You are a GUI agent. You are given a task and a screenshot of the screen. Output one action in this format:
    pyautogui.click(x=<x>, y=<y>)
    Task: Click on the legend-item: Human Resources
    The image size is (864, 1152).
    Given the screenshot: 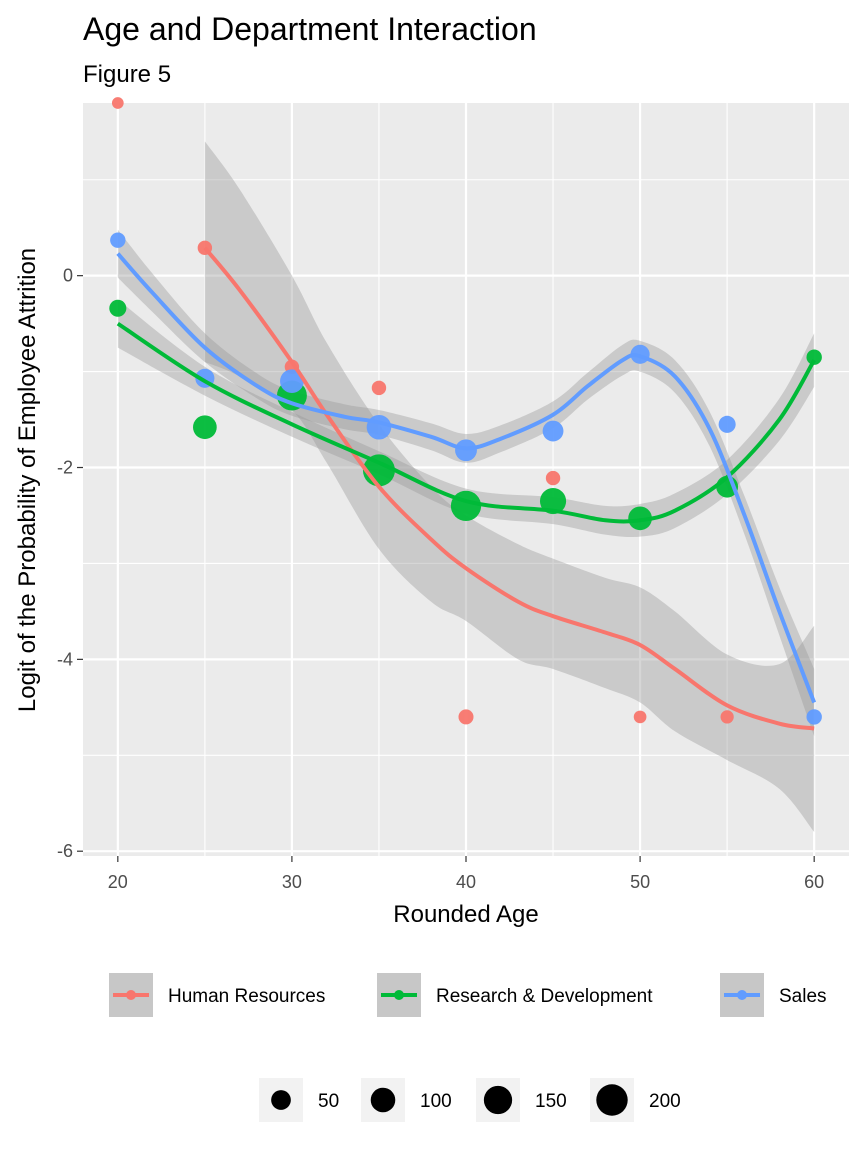 What is the action you would take?
    pyautogui.click(x=217, y=995)
    